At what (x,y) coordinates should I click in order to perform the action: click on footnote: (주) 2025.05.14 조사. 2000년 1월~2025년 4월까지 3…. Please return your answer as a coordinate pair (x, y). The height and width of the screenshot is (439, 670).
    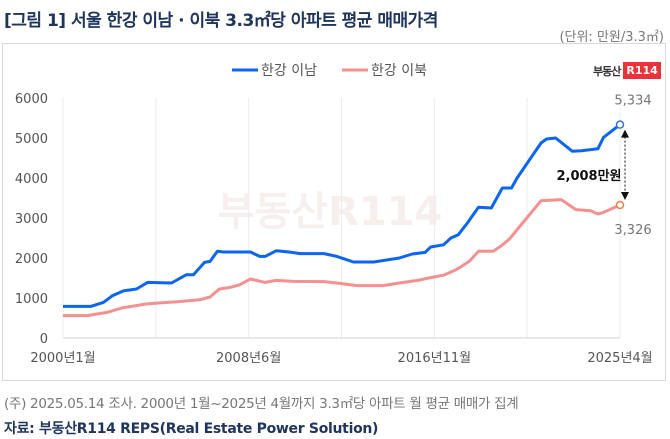
    Looking at the image, I should click on (261, 404).